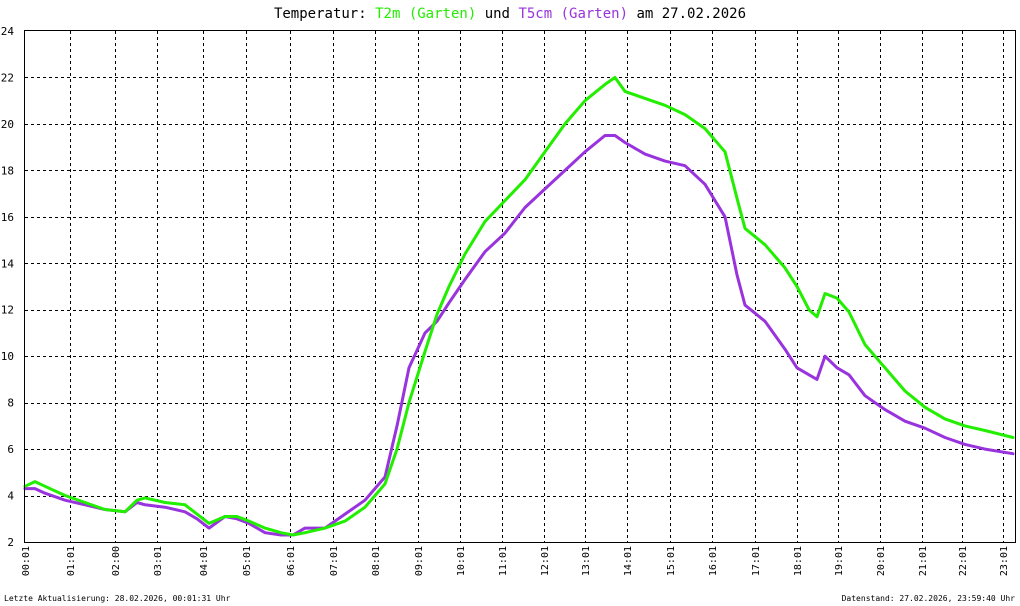  Describe the element at coordinates (461, 561) in the screenshot. I see `x-tick-label: 10:01` at that location.